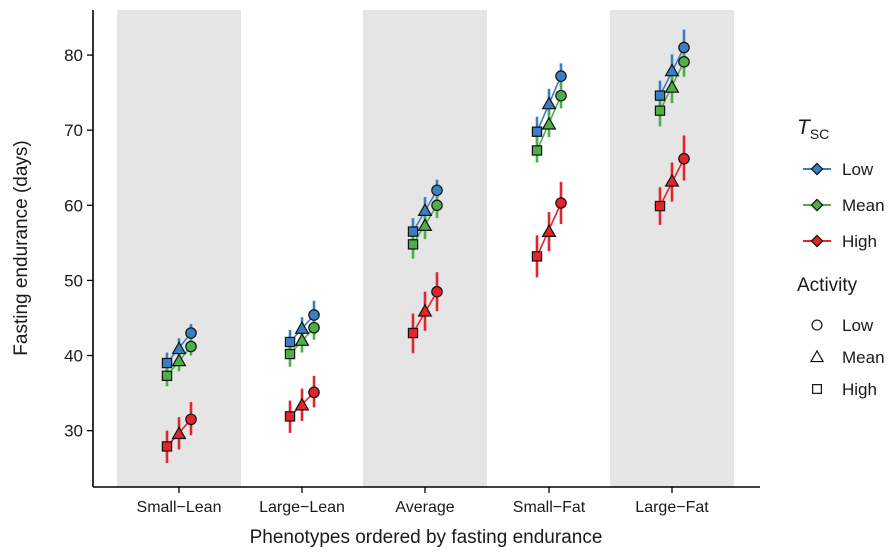  Describe the element at coordinates (73, 356) in the screenshot. I see `y-tick-label: 40` at that location.